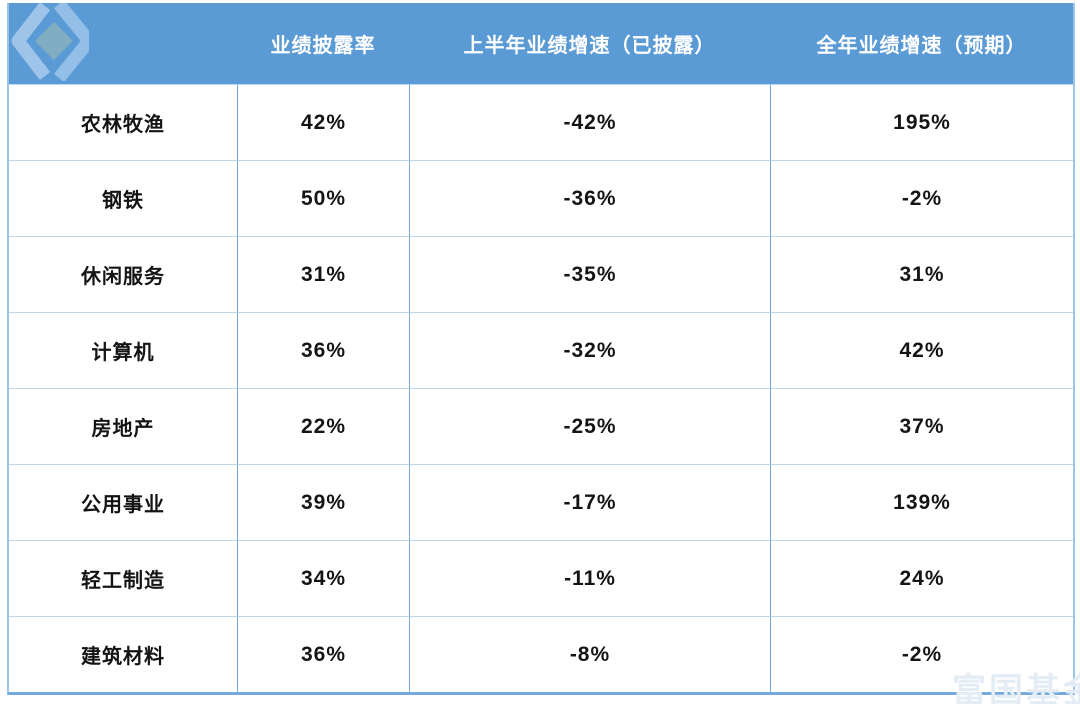  Describe the element at coordinates (323, 426) in the screenshot. I see `row-disclosure-value: 22%` at that location.